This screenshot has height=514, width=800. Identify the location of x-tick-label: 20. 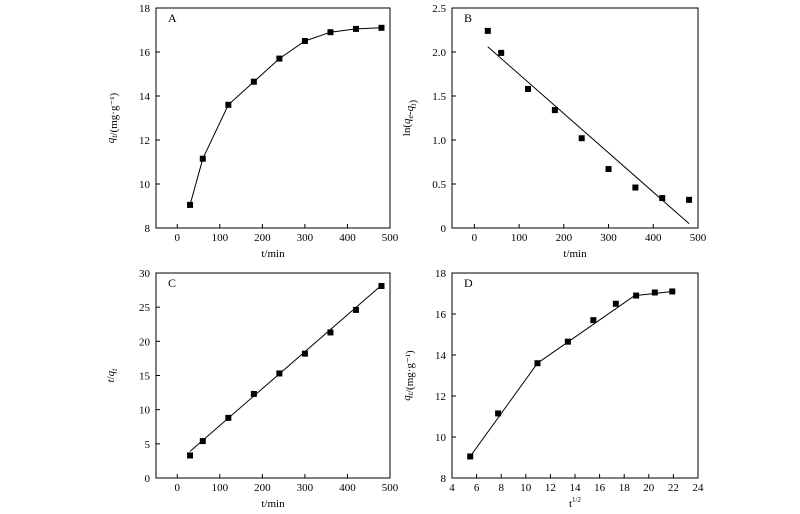
(649, 488).